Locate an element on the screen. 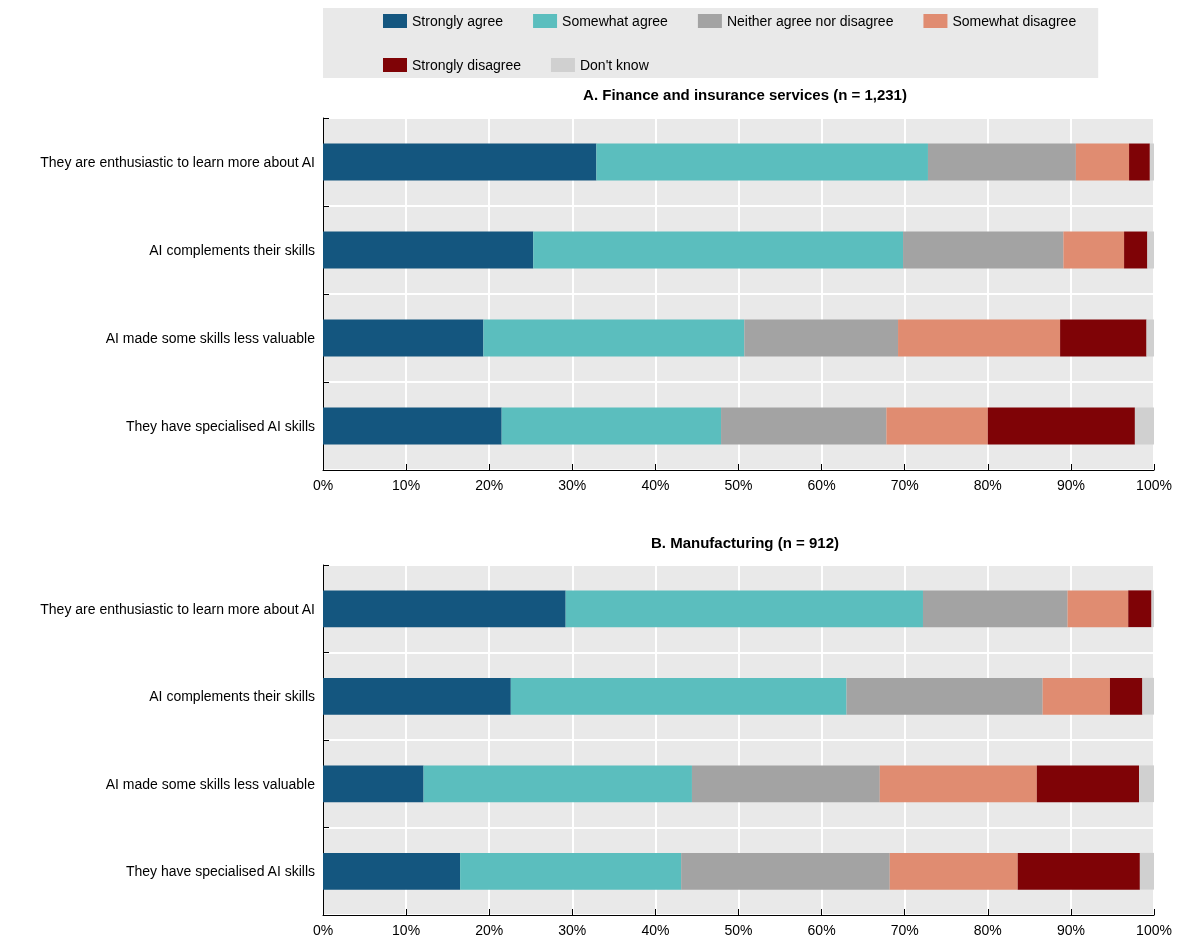  legend-label: Don't know is located at coordinates (614, 65).